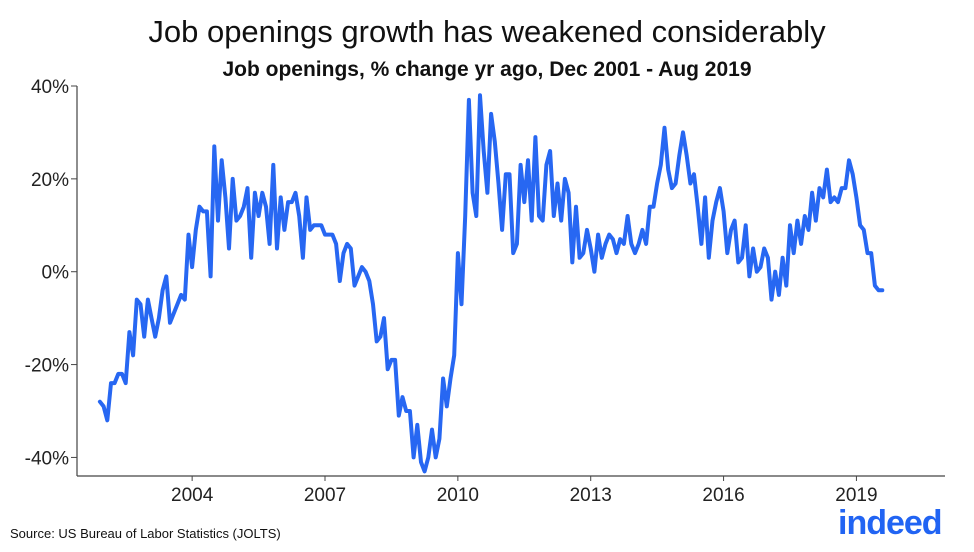 Image resolution: width=974 pixels, height=552 pixels. What do you see at coordinates (192, 495) in the screenshot?
I see `x-tick-label: 2004` at bounding box center [192, 495].